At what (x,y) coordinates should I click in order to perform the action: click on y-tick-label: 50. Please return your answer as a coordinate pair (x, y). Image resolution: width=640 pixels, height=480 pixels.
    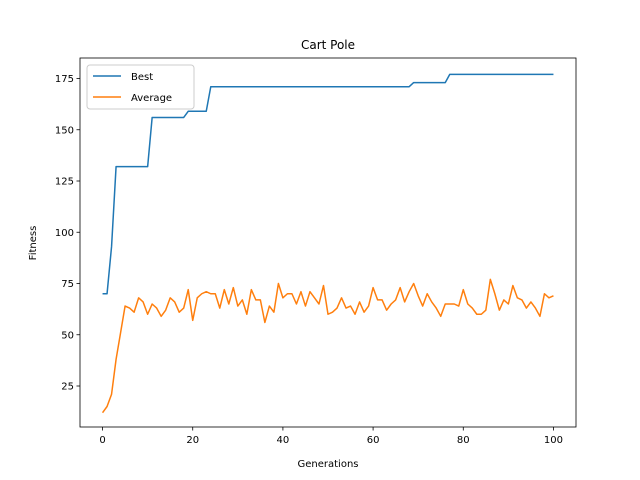
    Looking at the image, I should click on (67, 335).